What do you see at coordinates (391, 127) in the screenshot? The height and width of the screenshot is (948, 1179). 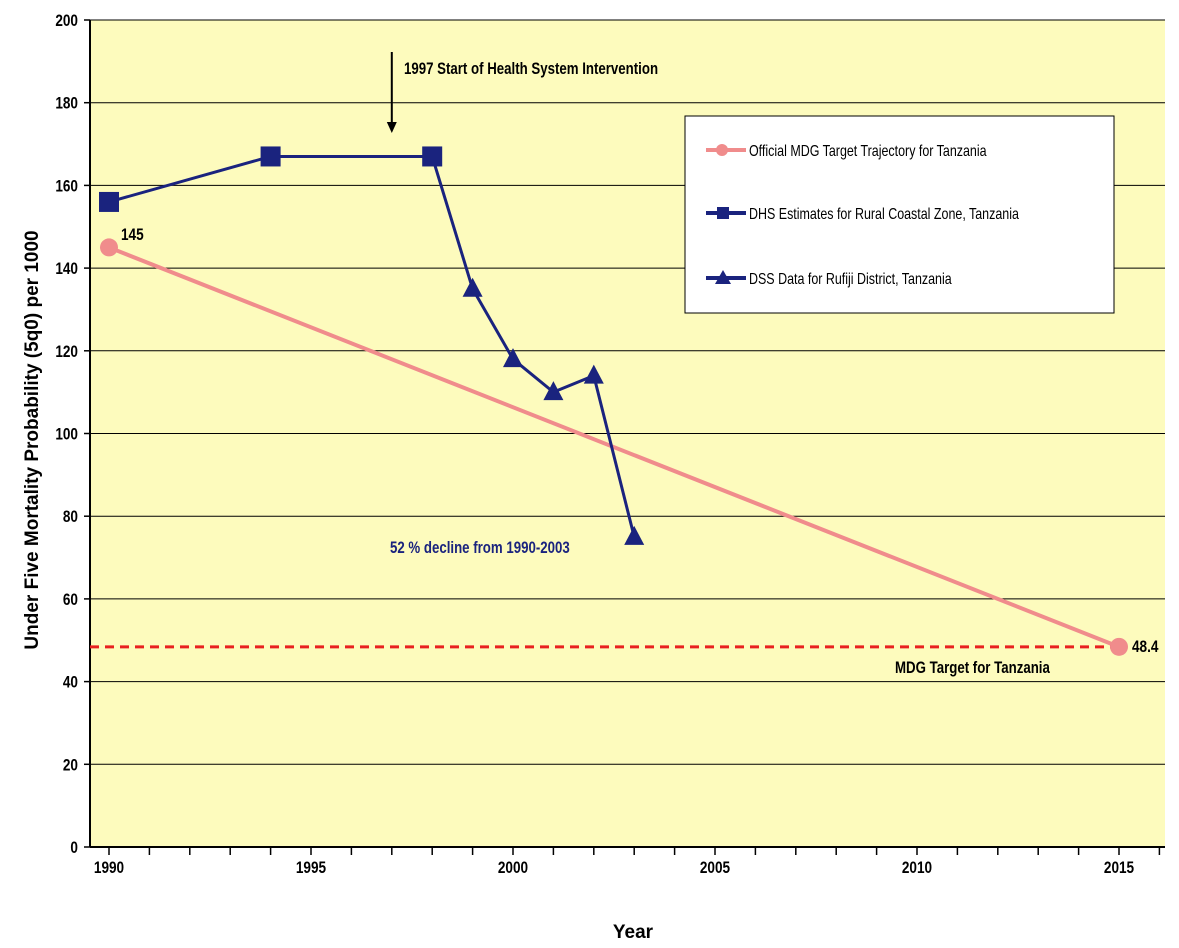 I see `intervention-arrow-head` at bounding box center [391, 127].